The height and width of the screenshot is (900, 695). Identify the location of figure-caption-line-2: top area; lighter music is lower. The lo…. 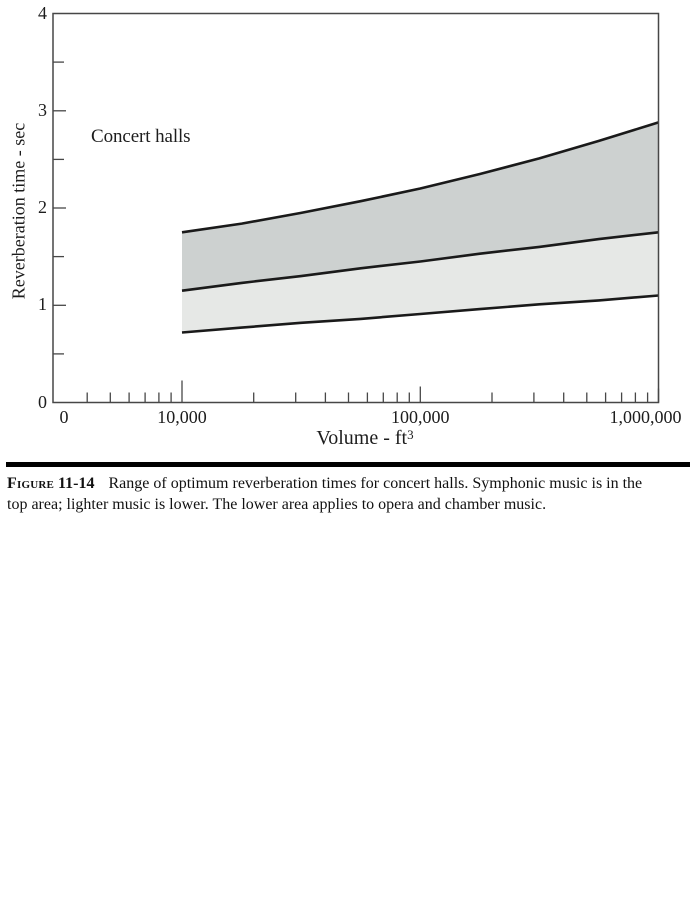
(351, 505).